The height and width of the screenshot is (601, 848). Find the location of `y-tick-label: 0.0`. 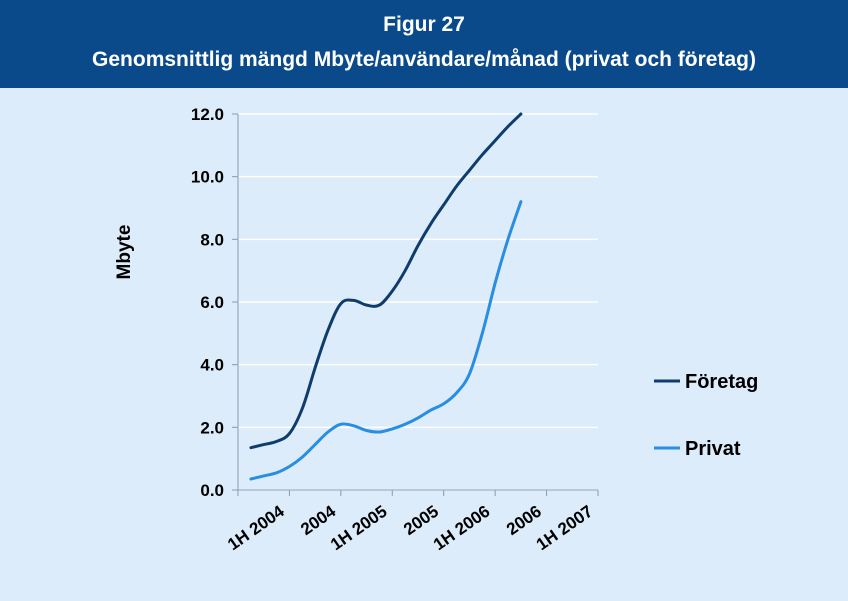

y-tick-label: 0.0 is located at coordinates (212, 490).